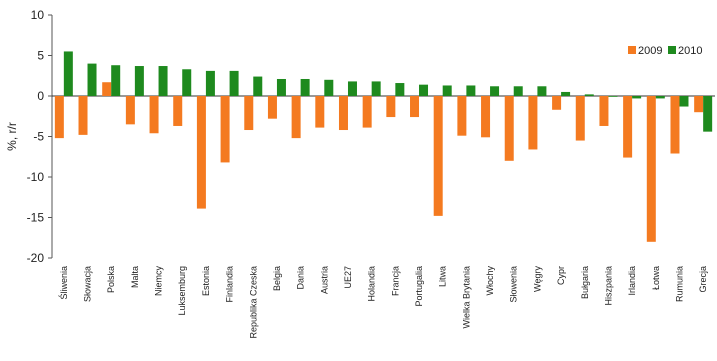  Describe the element at coordinates (443, 276) in the screenshot. I see `category-label: Litwa` at that location.